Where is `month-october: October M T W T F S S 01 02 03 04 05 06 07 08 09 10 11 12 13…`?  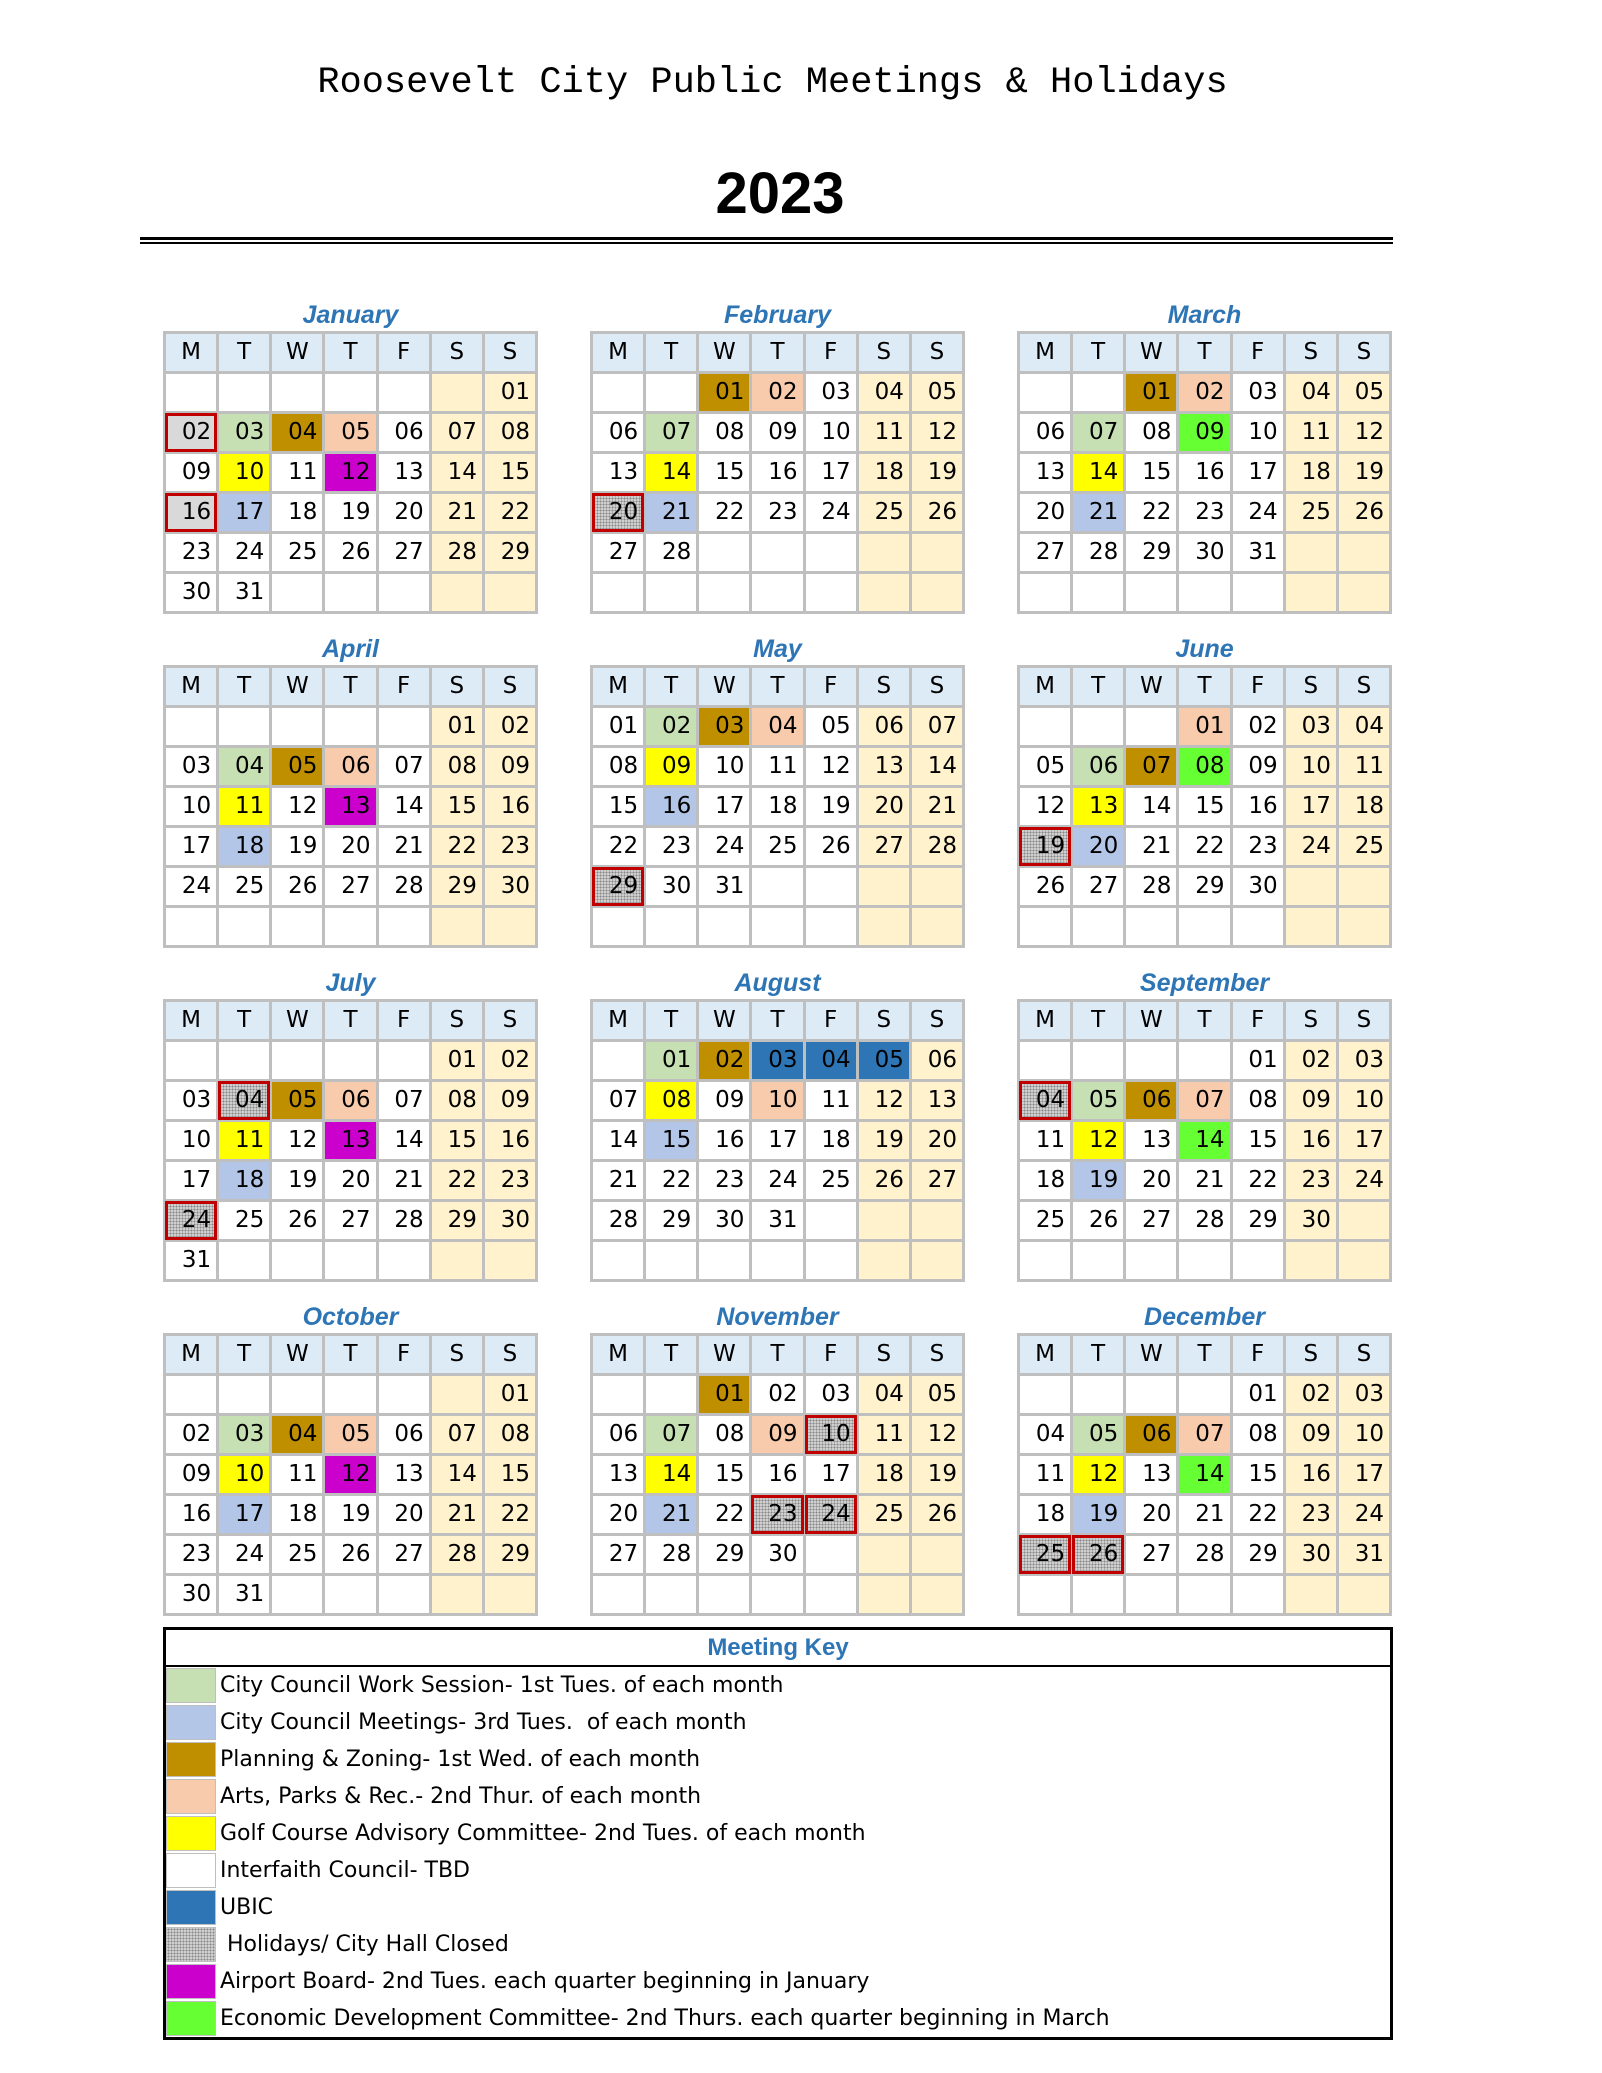
month-october: October M T W T F S S 01 02 03 04 05 06 07 08 09 10 11 12 13… is located at coordinates (350, 1459).